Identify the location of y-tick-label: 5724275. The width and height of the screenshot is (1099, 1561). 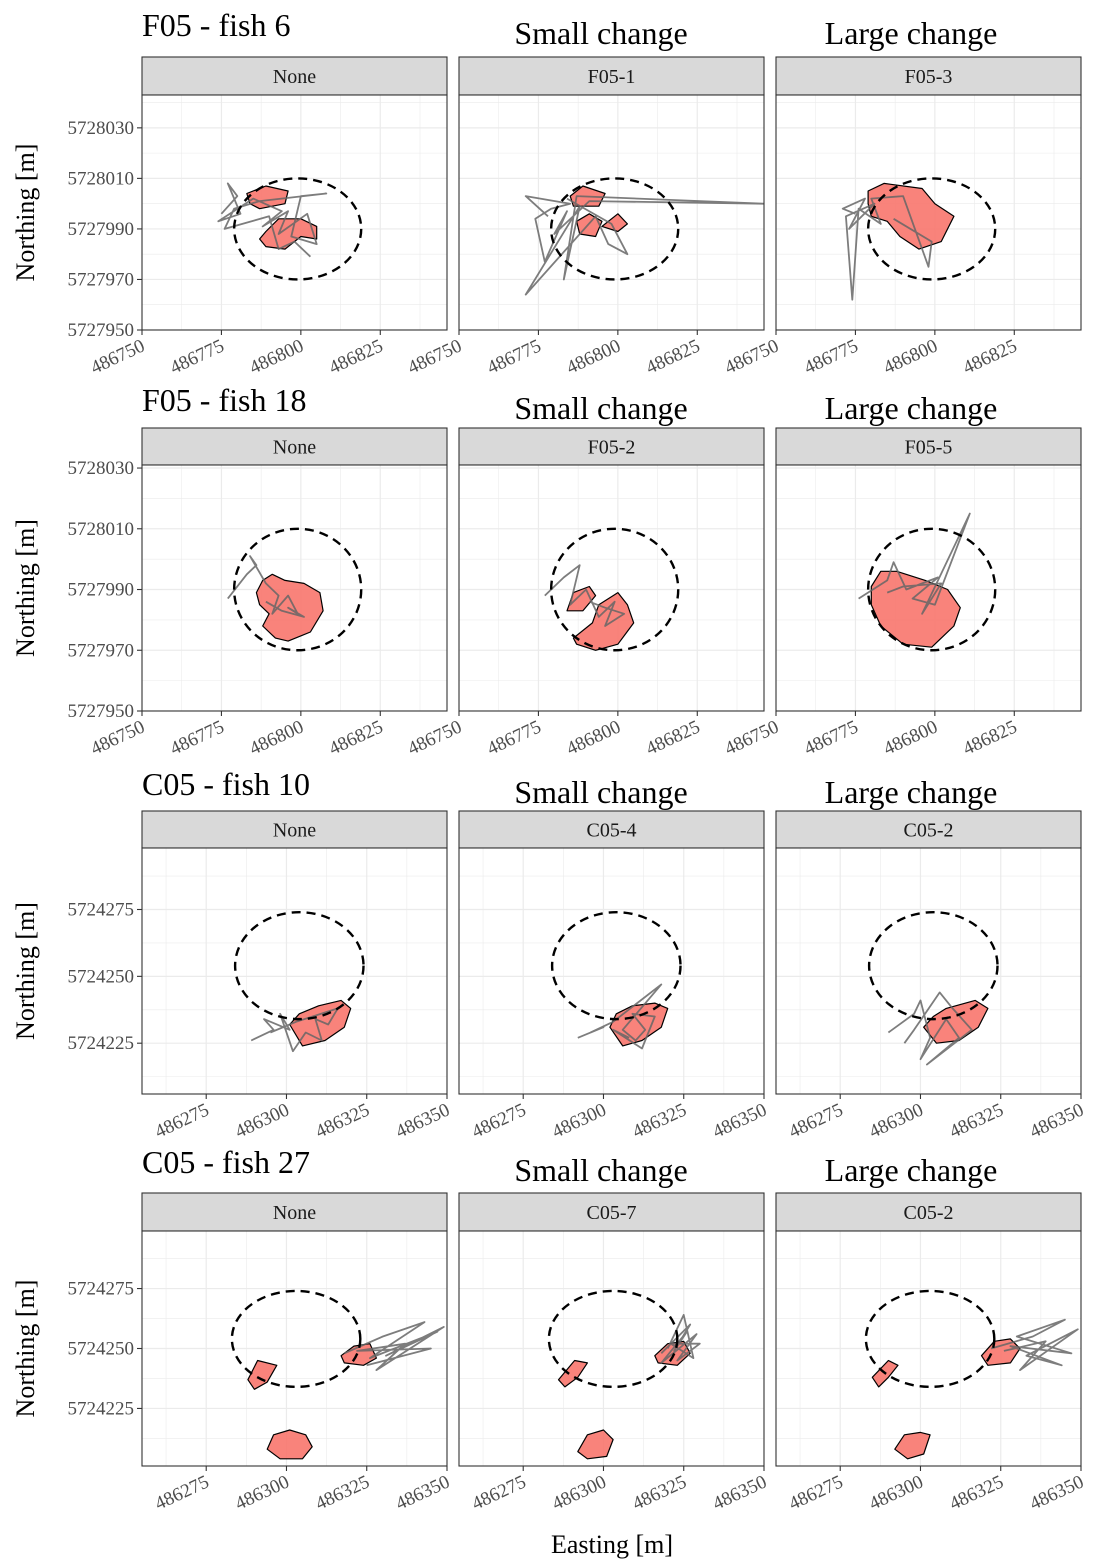
(101, 1289).